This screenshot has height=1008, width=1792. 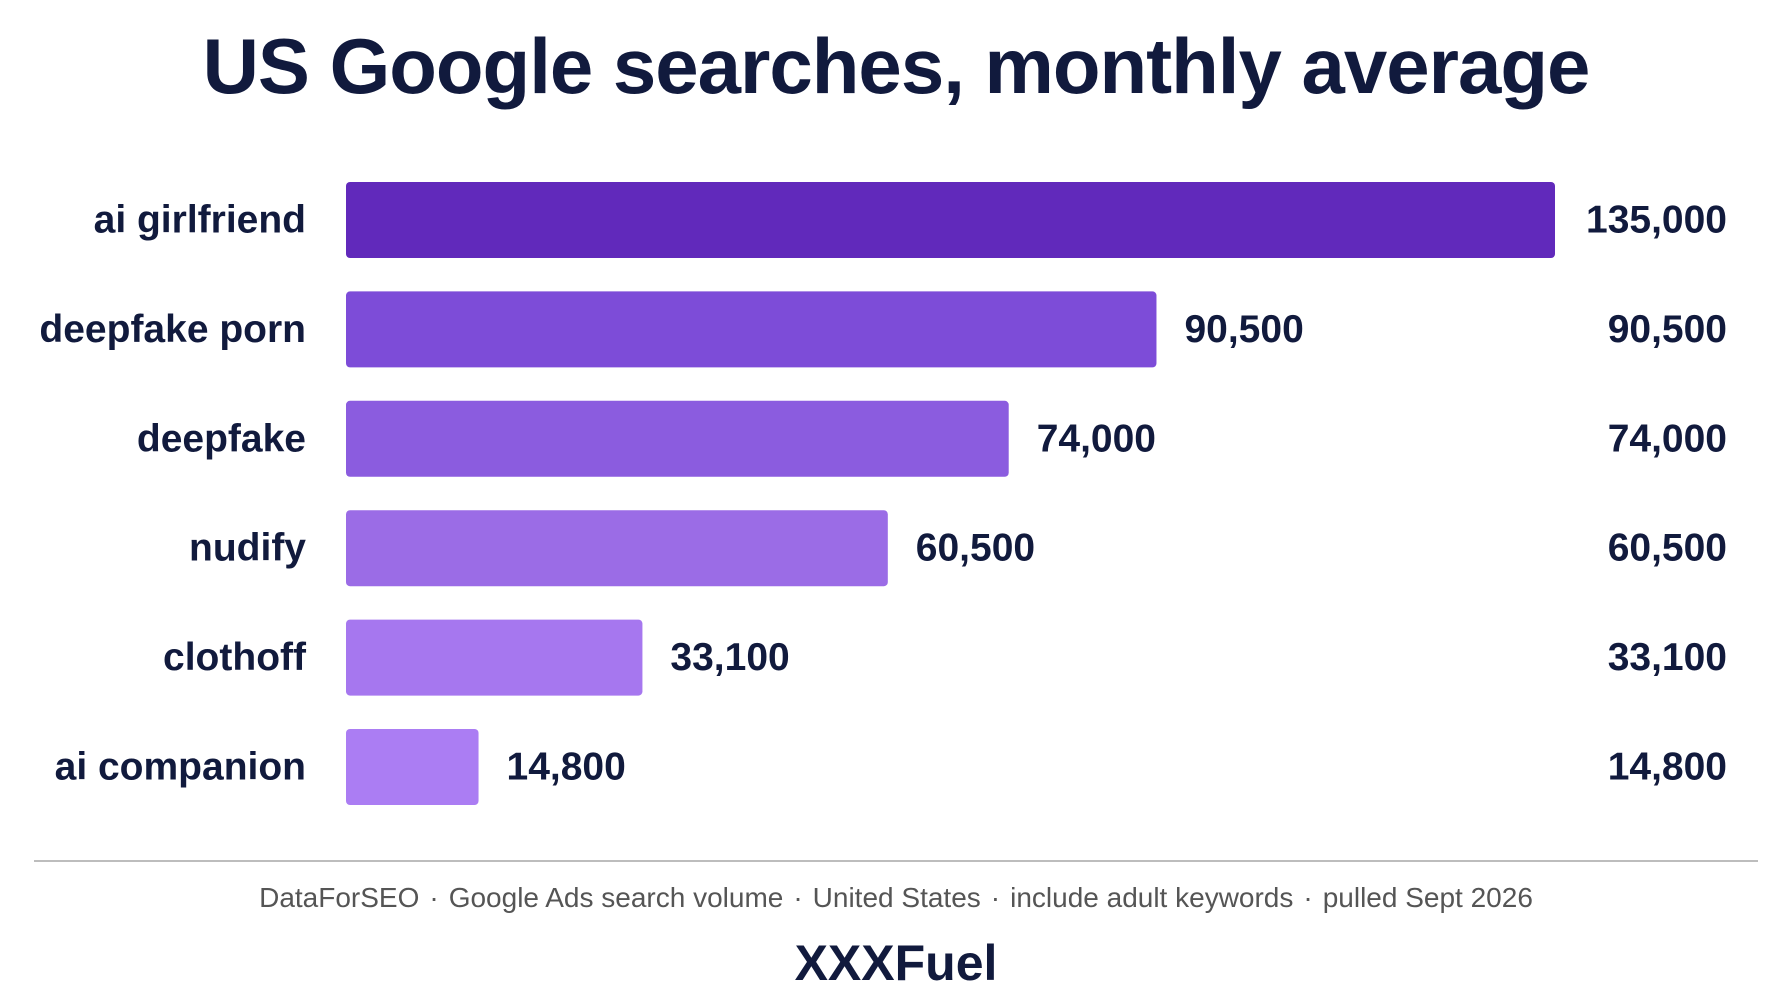 I want to click on category-label: clothoff, so click(x=235, y=657).